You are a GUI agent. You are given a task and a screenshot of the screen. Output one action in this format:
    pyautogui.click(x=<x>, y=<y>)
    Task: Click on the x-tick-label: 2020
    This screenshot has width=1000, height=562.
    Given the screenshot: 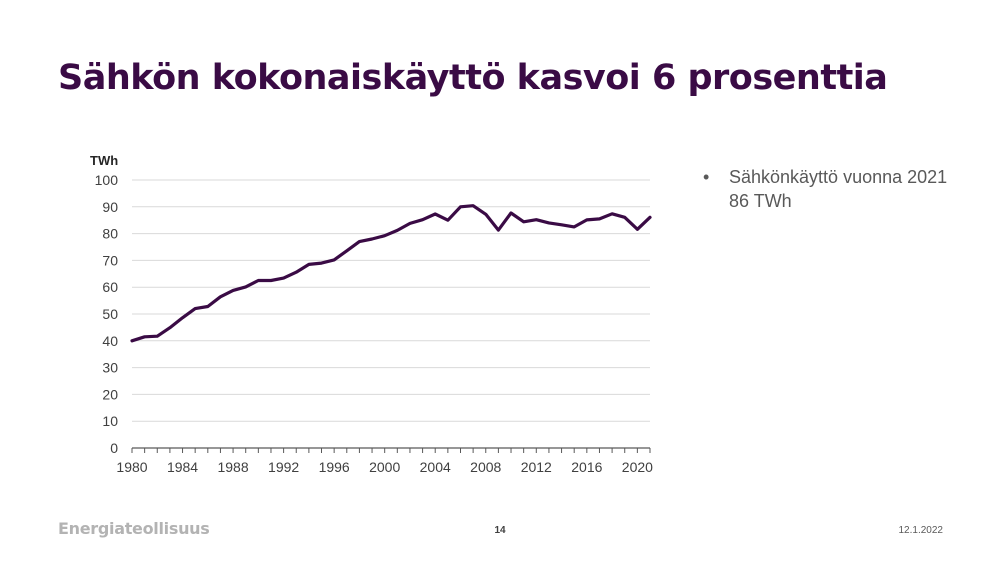 What is the action you would take?
    pyautogui.click(x=637, y=467)
    